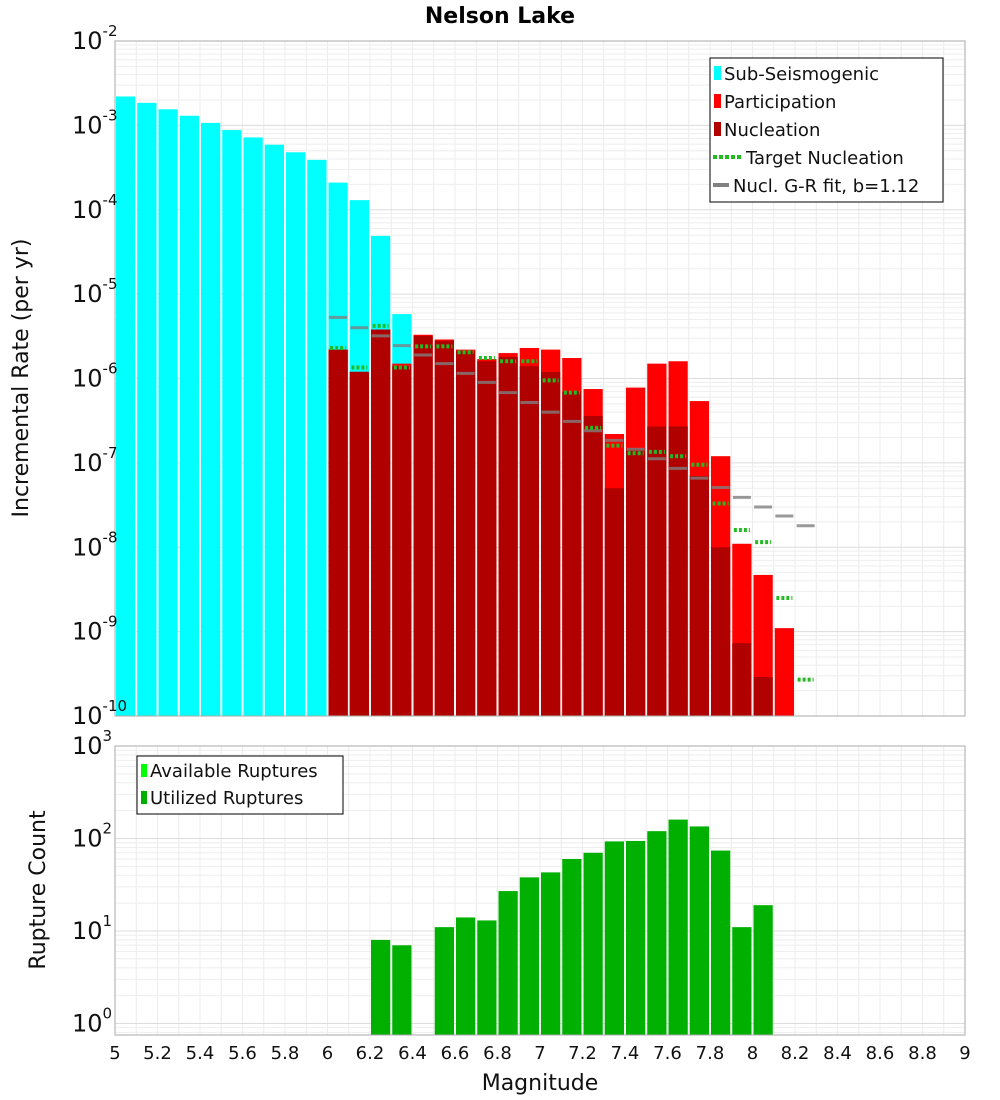 This screenshot has height=1100, width=1000. Describe the element at coordinates (964, 1053) in the screenshot. I see `x-tick-label: 9` at that location.